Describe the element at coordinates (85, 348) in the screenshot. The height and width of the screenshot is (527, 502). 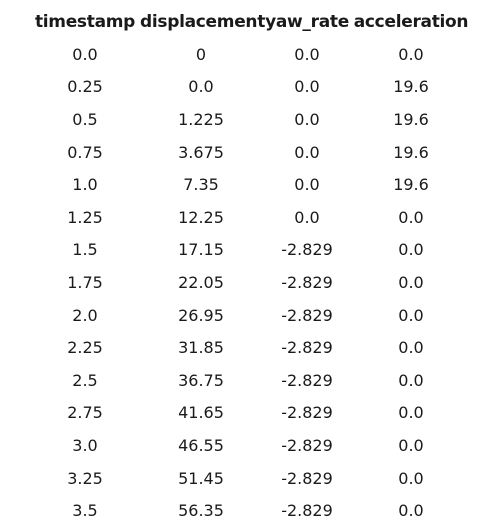
I see `cell-timestamp: 2.25` at that location.